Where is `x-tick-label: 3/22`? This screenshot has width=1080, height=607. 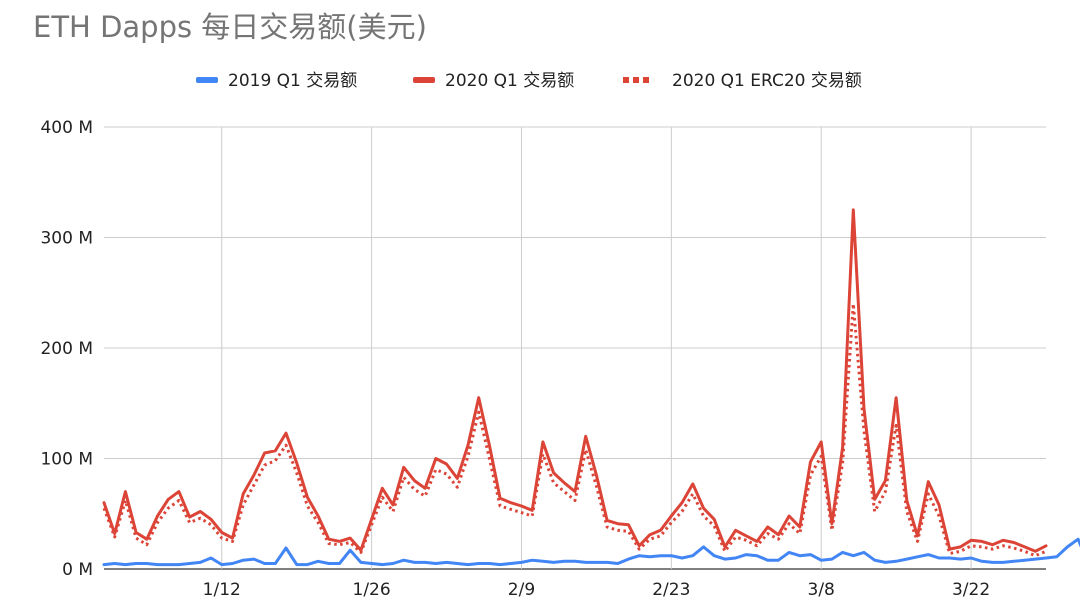 x-tick-label: 3/22 is located at coordinates (971, 590).